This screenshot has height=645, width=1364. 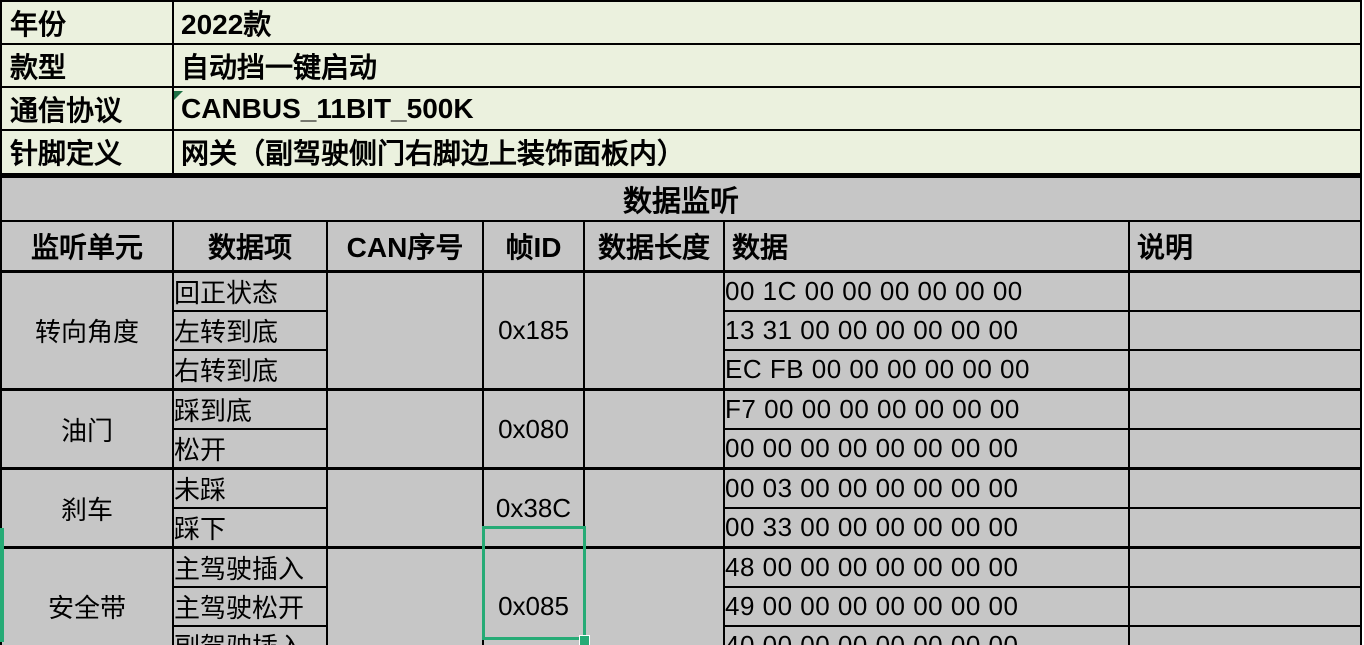 I want to click on data-bytes-cell: F7 00 00 00 00 00 00 00, so click(x=926, y=409).